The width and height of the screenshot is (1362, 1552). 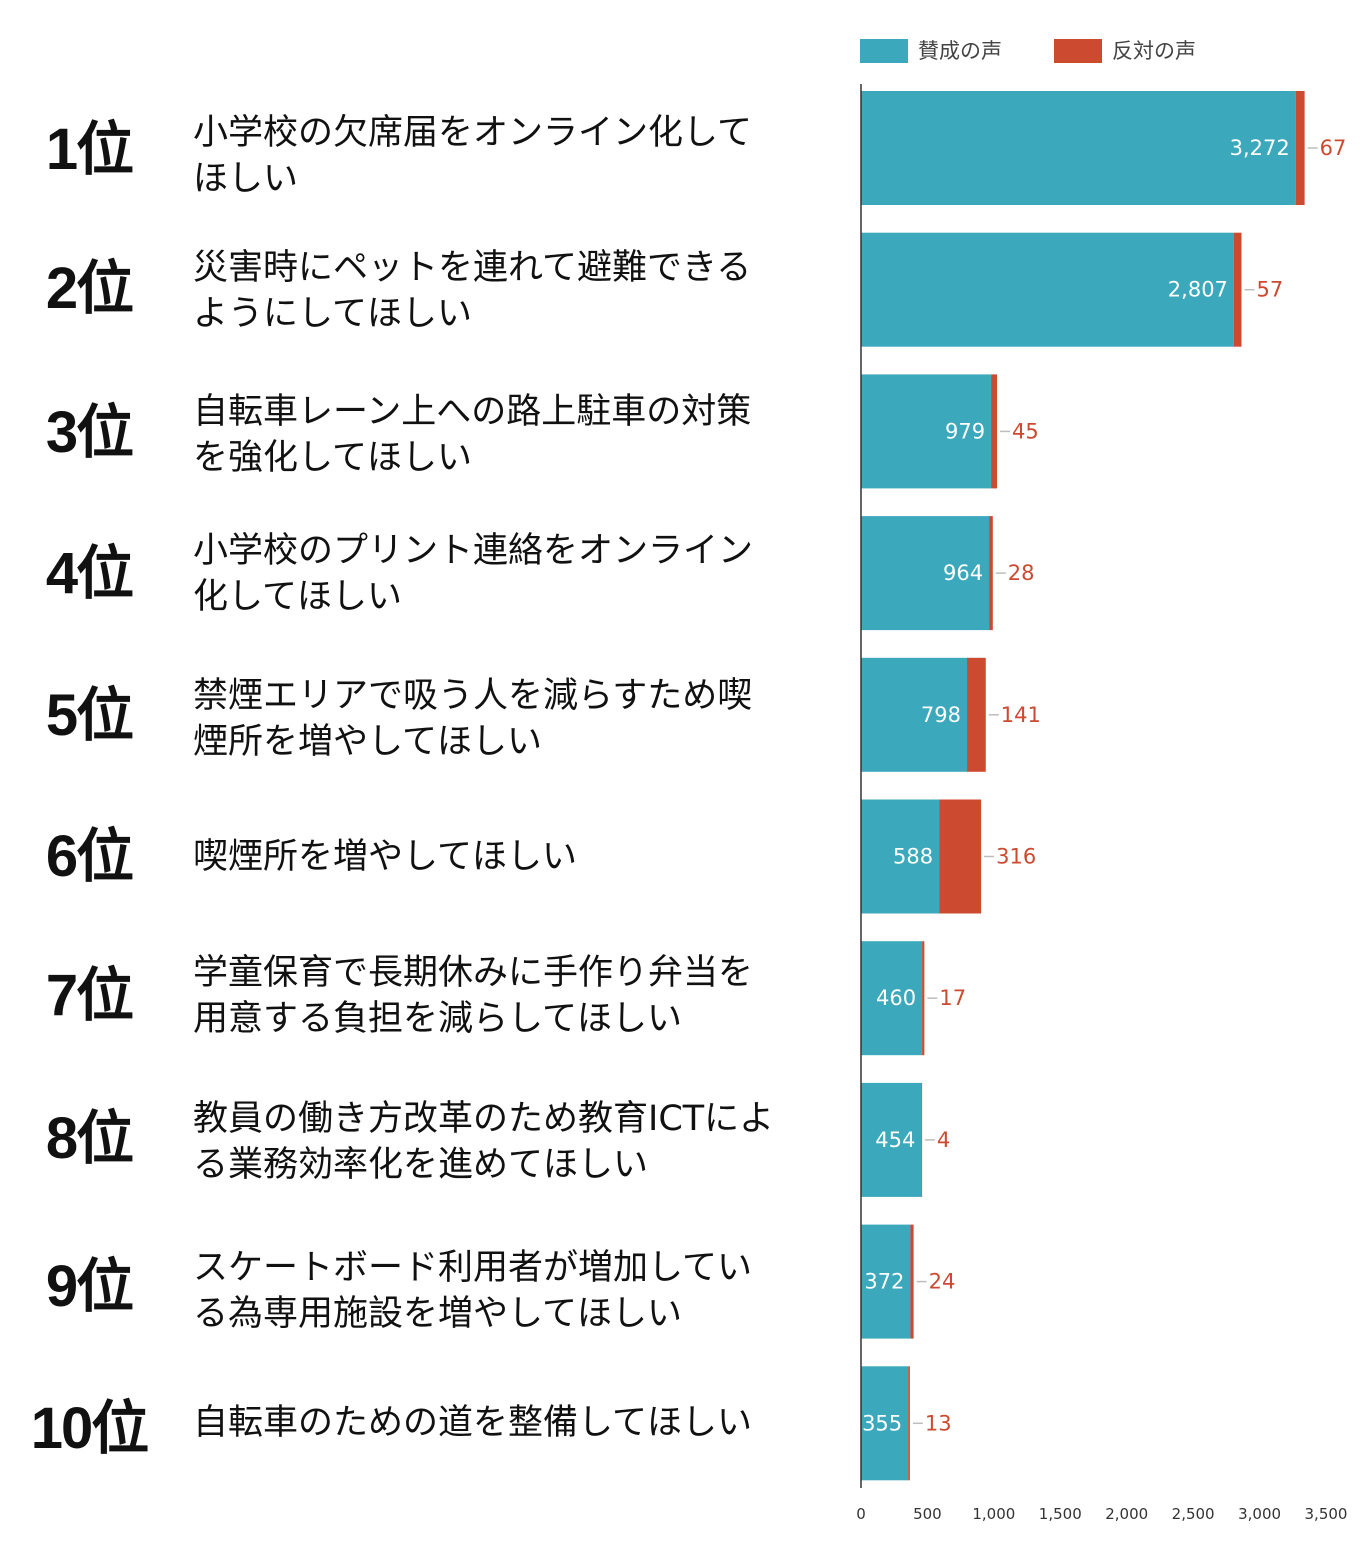 What do you see at coordinates (472, 156) in the screenshot?
I see `category-label: 小学校の欠席届をオンライン化してほしい` at bounding box center [472, 156].